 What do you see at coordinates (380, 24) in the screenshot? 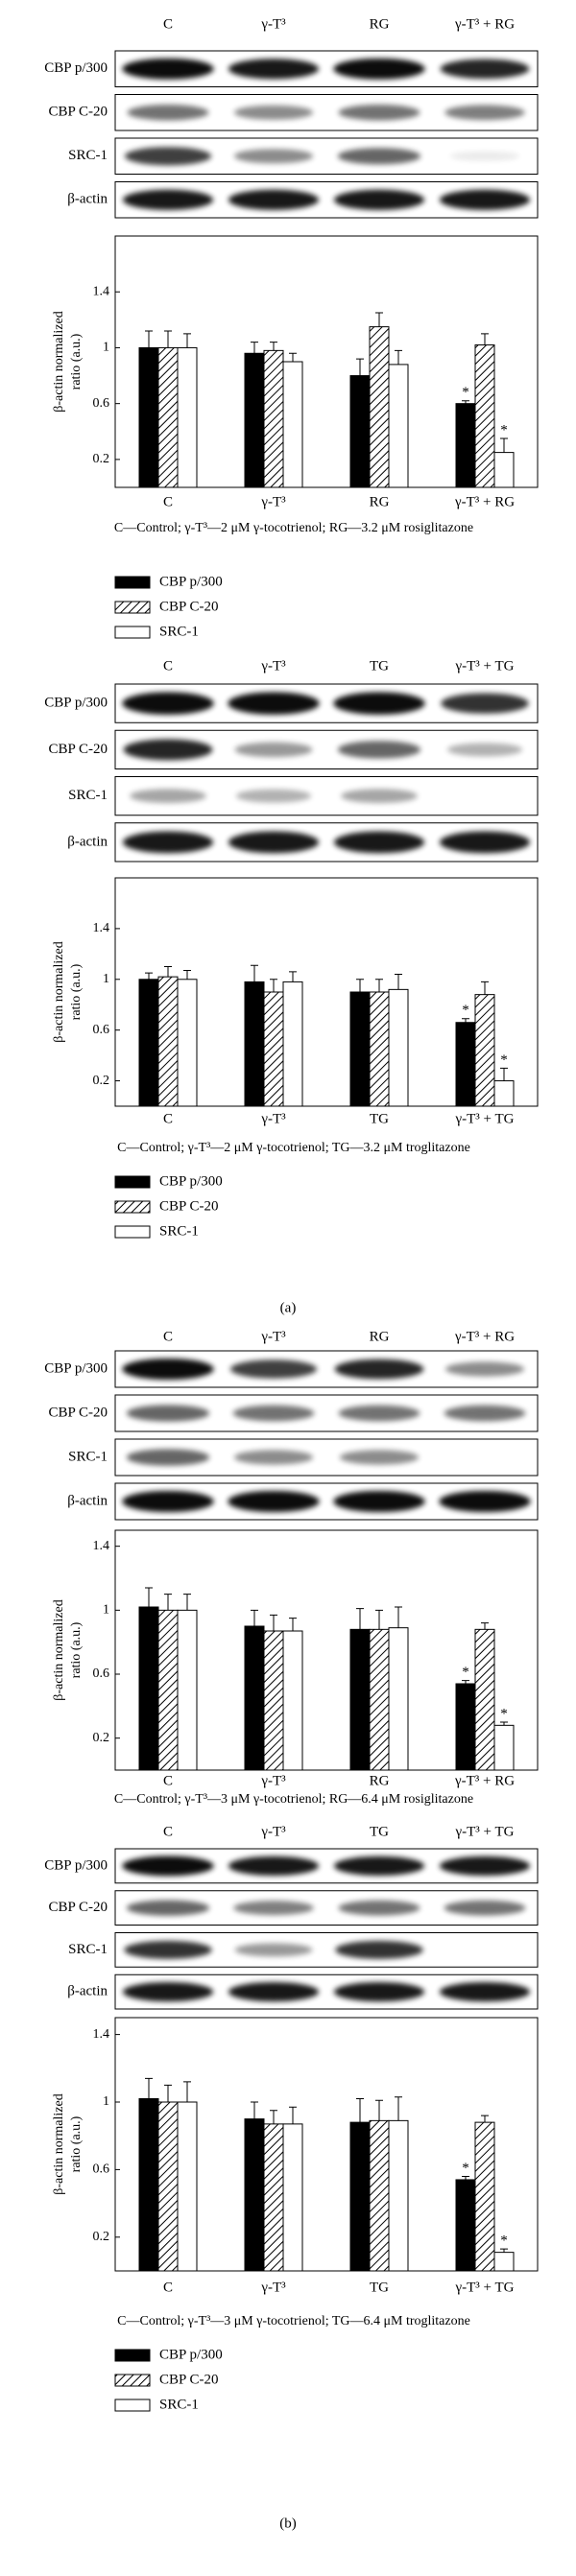
I see `lane-label: RG` at bounding box center [380, 24].